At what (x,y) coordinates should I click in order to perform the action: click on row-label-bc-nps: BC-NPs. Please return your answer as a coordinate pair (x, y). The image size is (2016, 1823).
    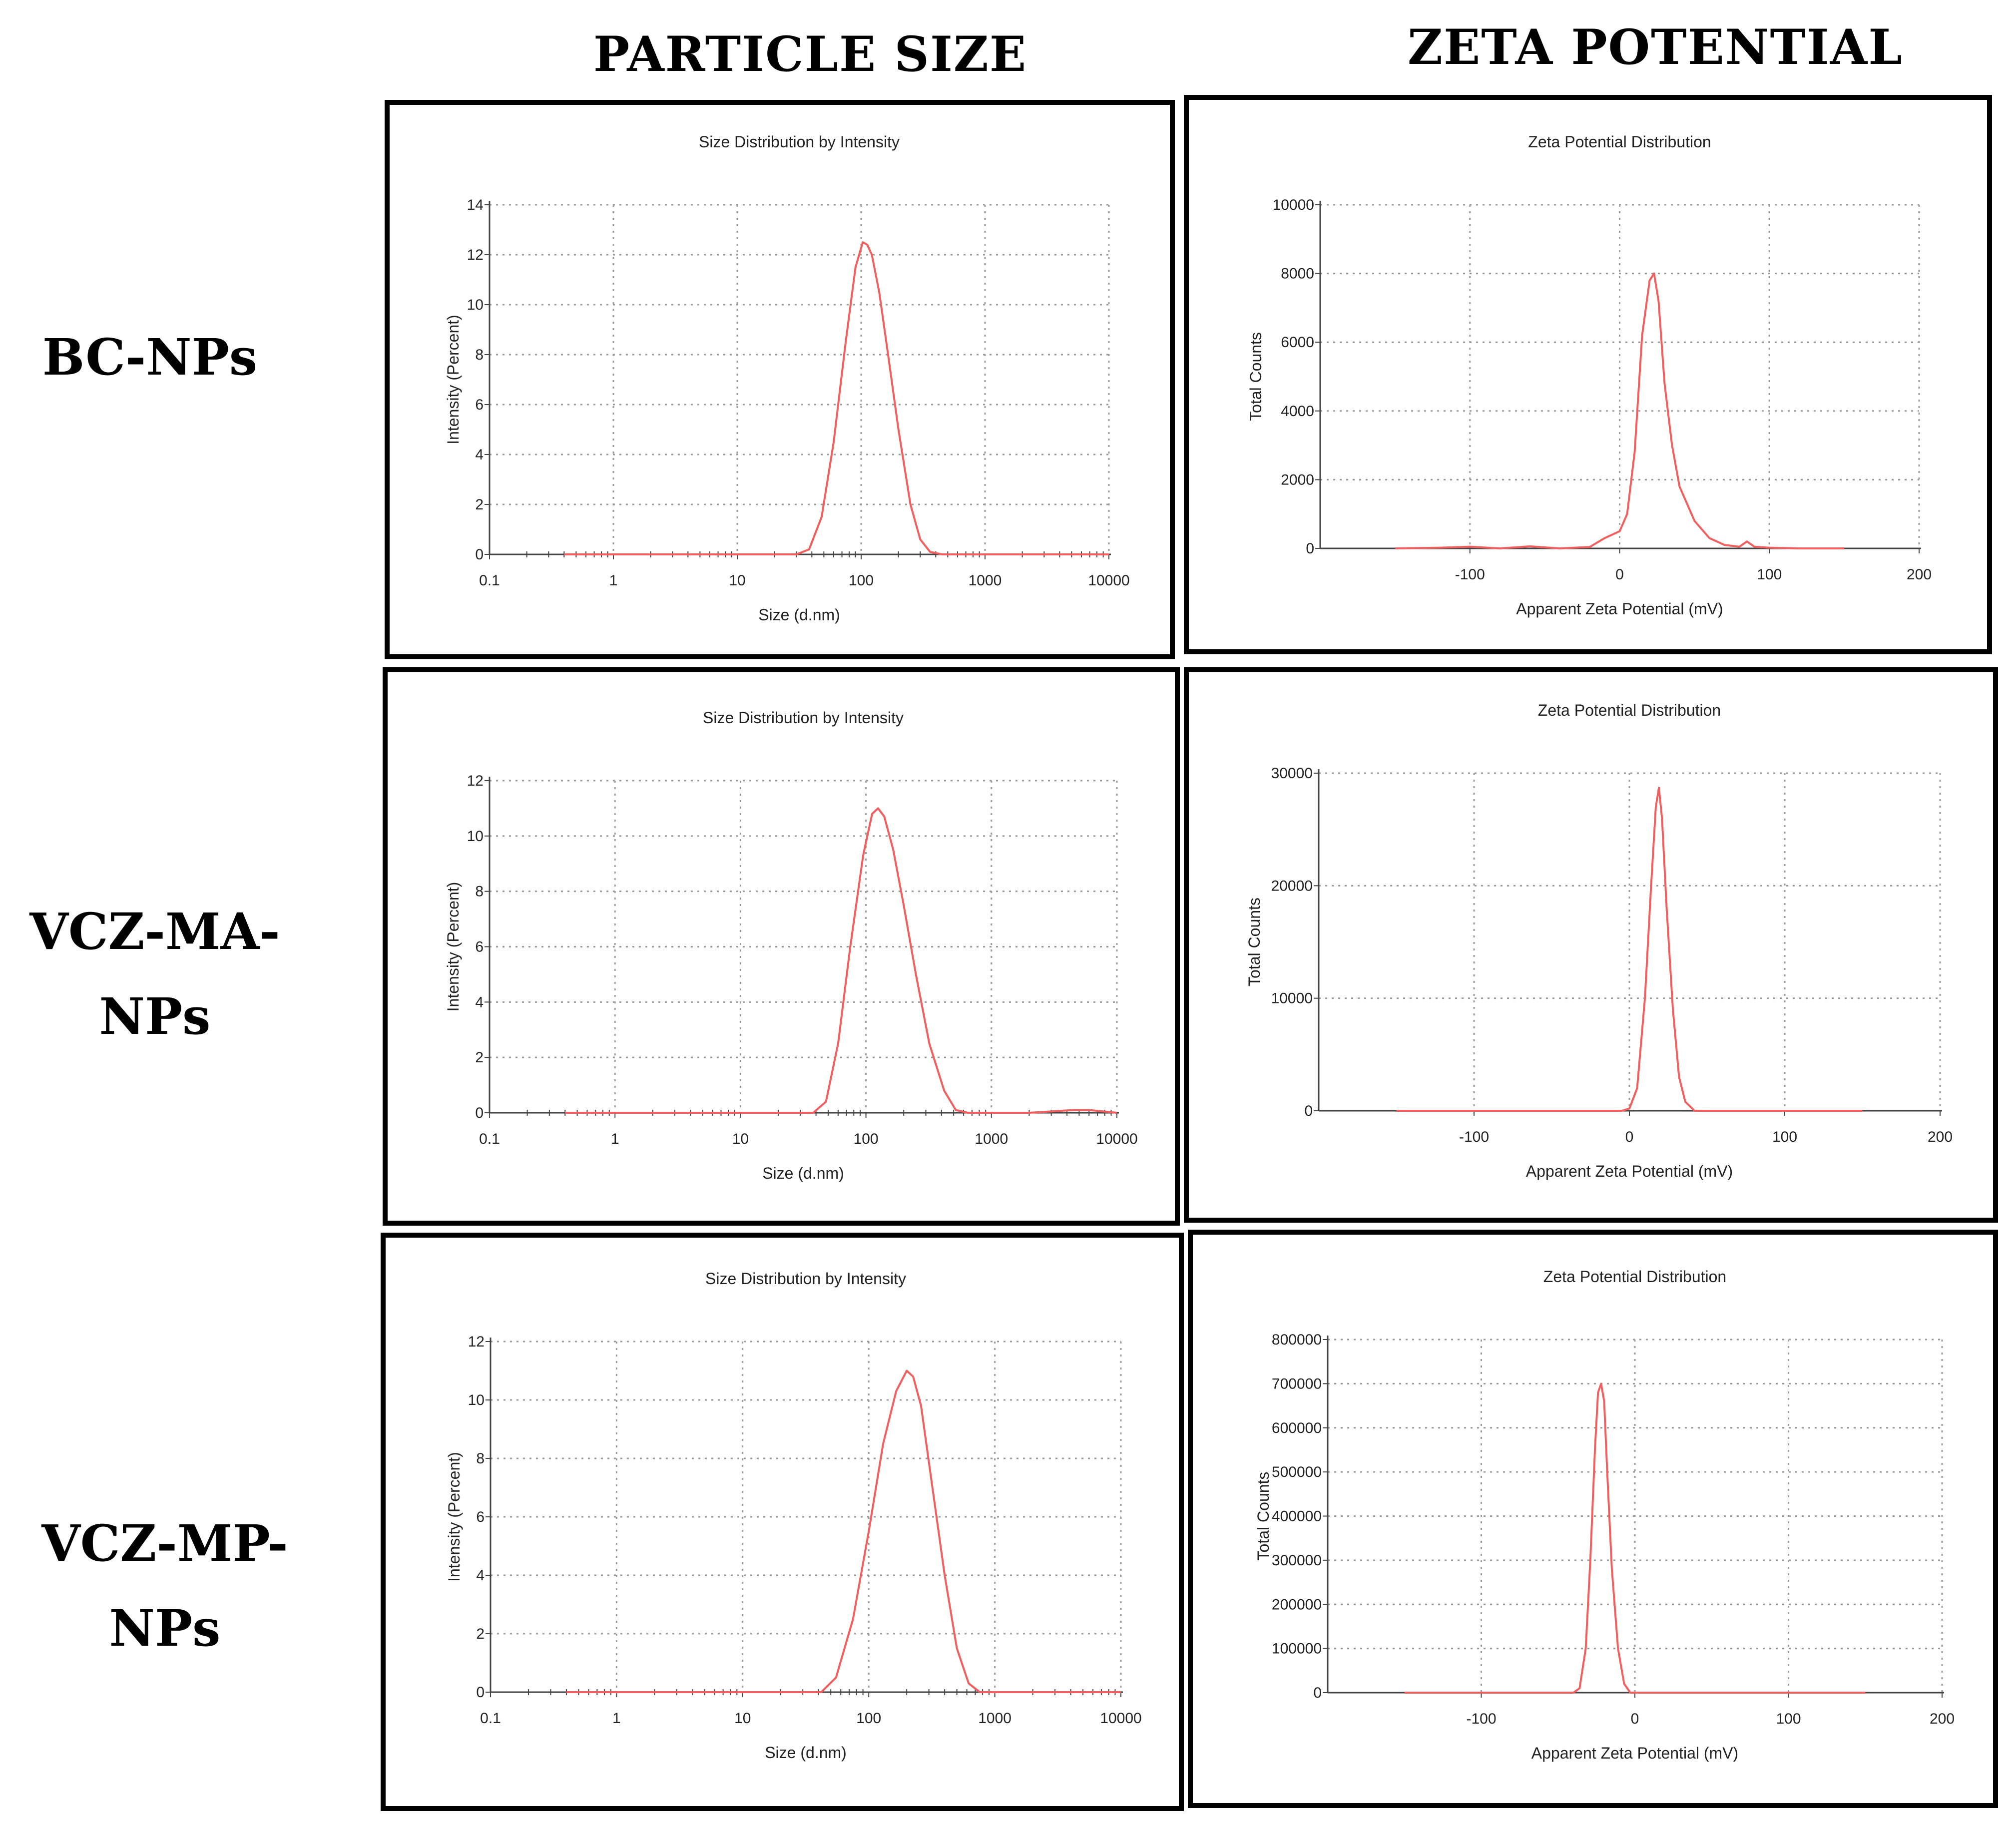
    Looking at the image, I should click on (150, 357).